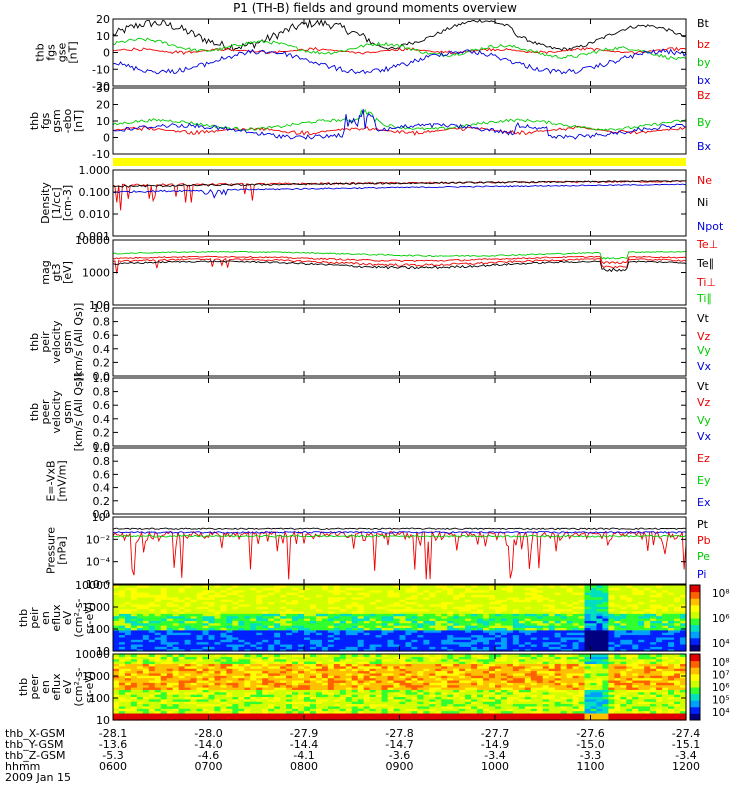  What do you see at coordinates (35, 755) in the screenshot?
I see `ephemeris-row-label: thb_Z-GSM` at bounding box center [35, 755].